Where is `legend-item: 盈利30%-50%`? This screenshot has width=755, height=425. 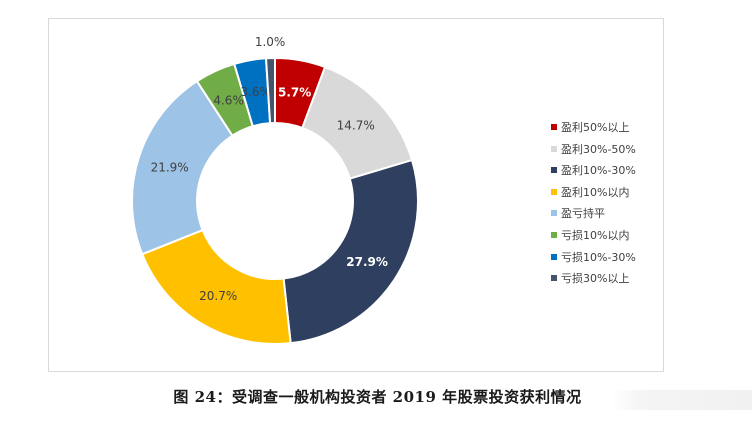 legend-item: 盈利30%-50% is located at coordinates (593, 150).